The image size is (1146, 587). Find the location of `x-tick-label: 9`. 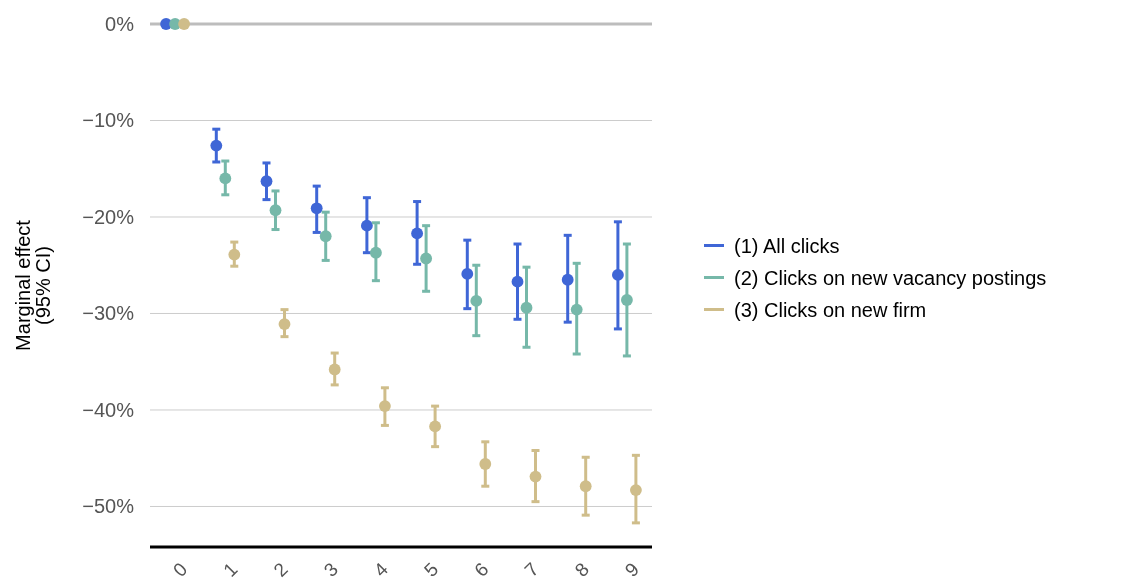

x-tick-label: 9 is located at coordinates (632, 569).